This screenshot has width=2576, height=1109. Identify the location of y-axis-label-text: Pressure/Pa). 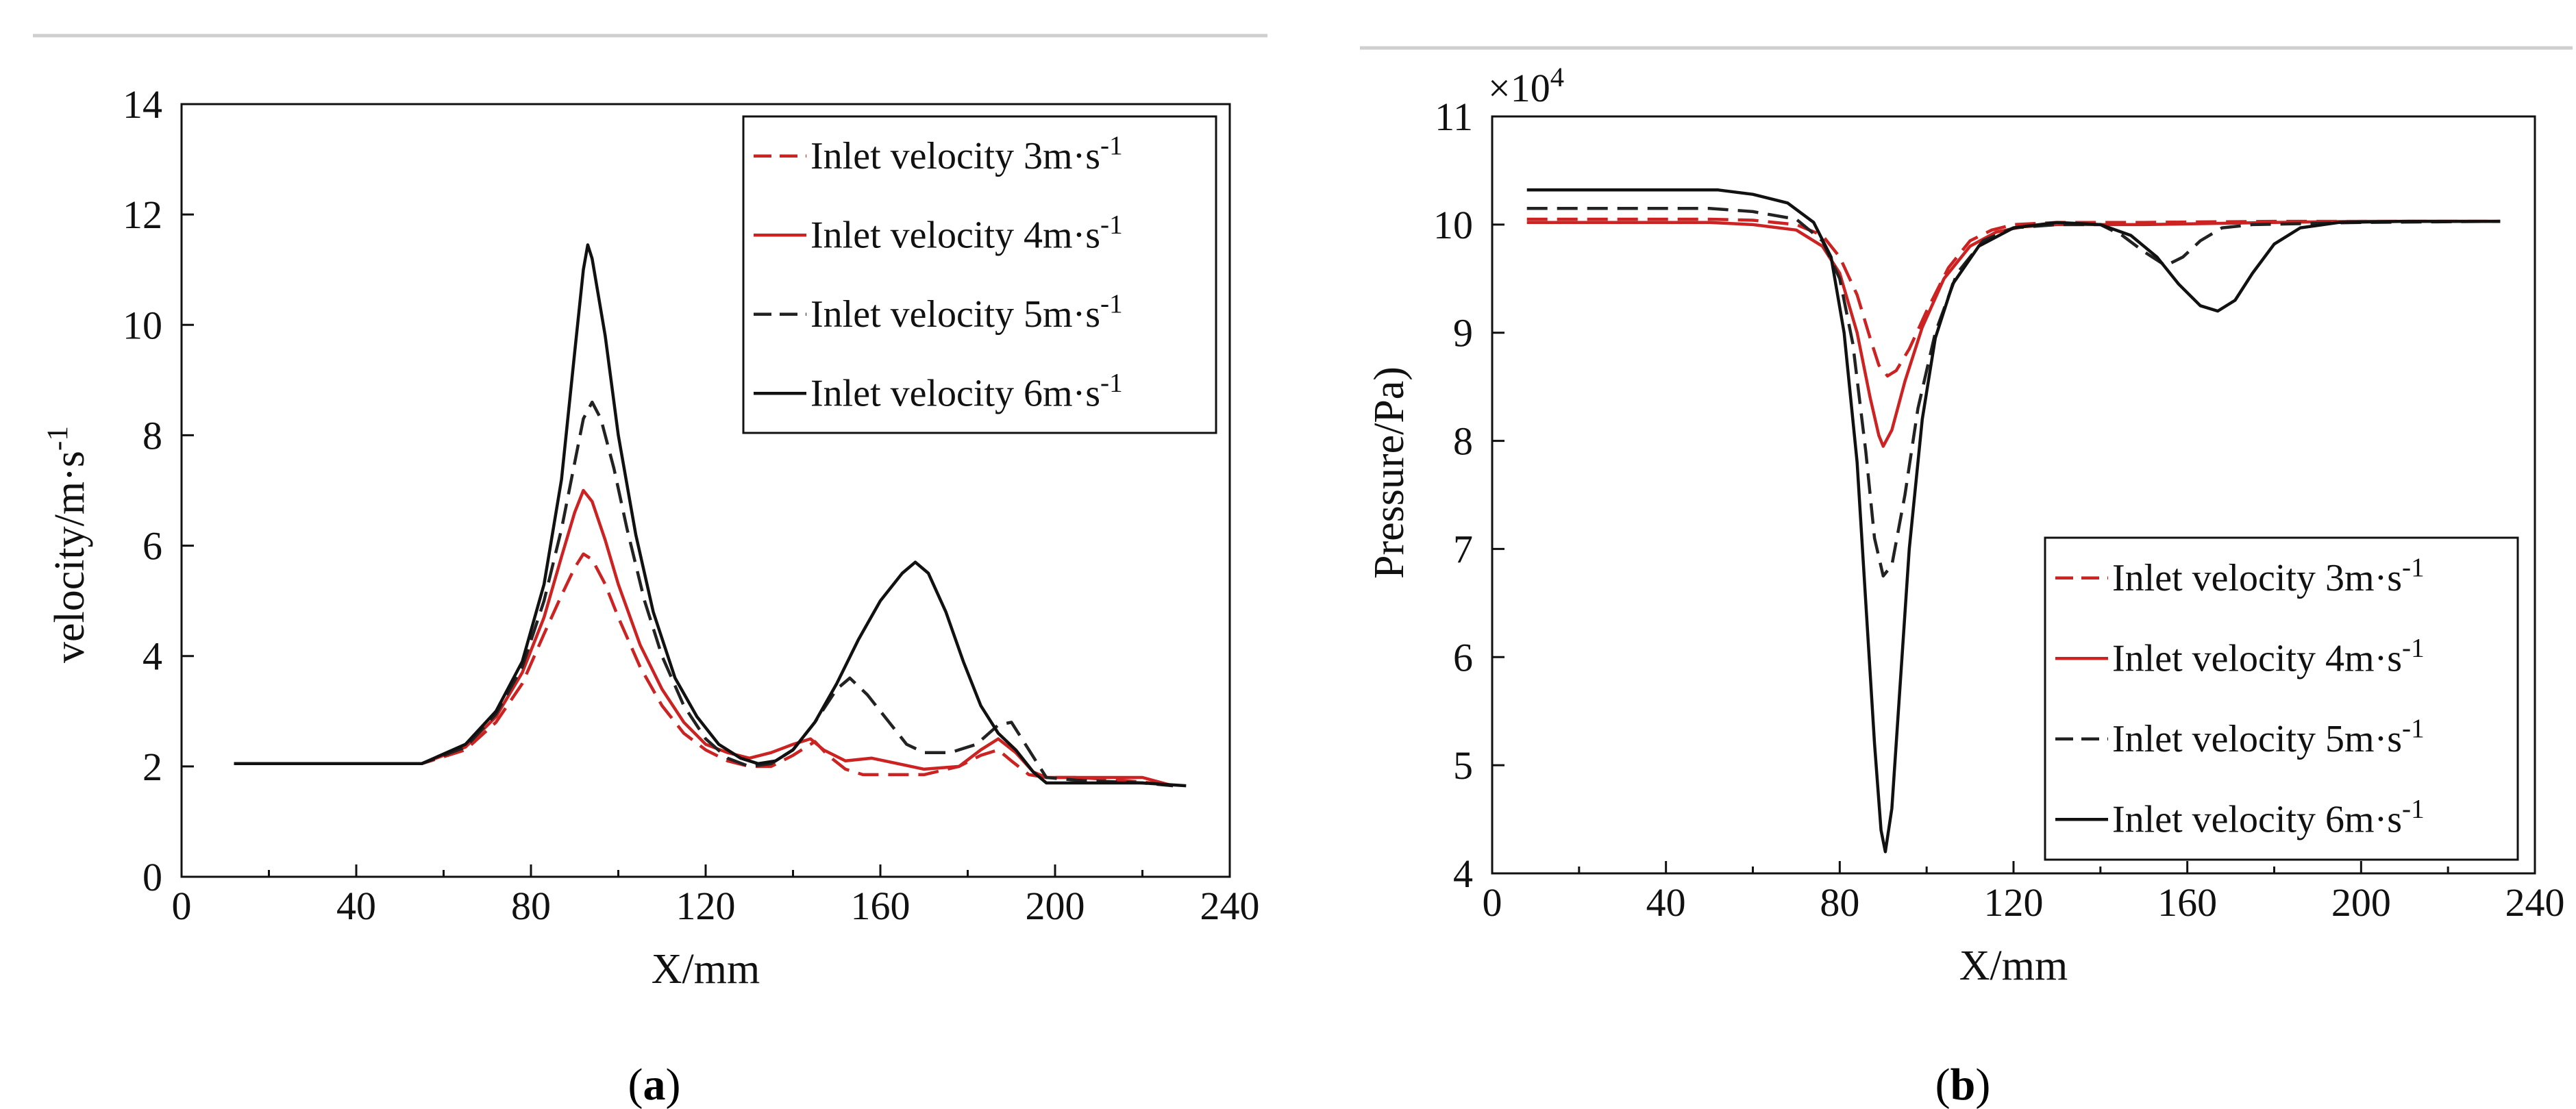
(1389, 473).